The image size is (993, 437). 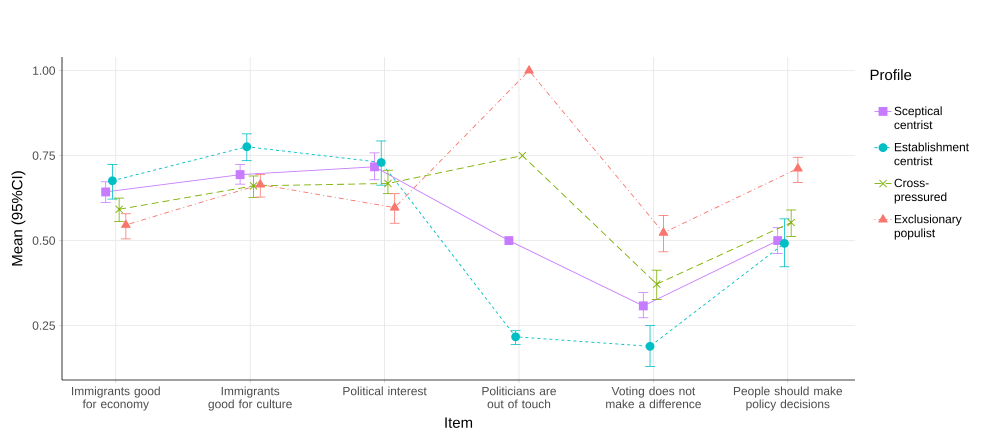 What do you see at coordinates (43, 325) in the screenshot?
I see `y-tick-label: 0.25` at bounding box center [43, 325].